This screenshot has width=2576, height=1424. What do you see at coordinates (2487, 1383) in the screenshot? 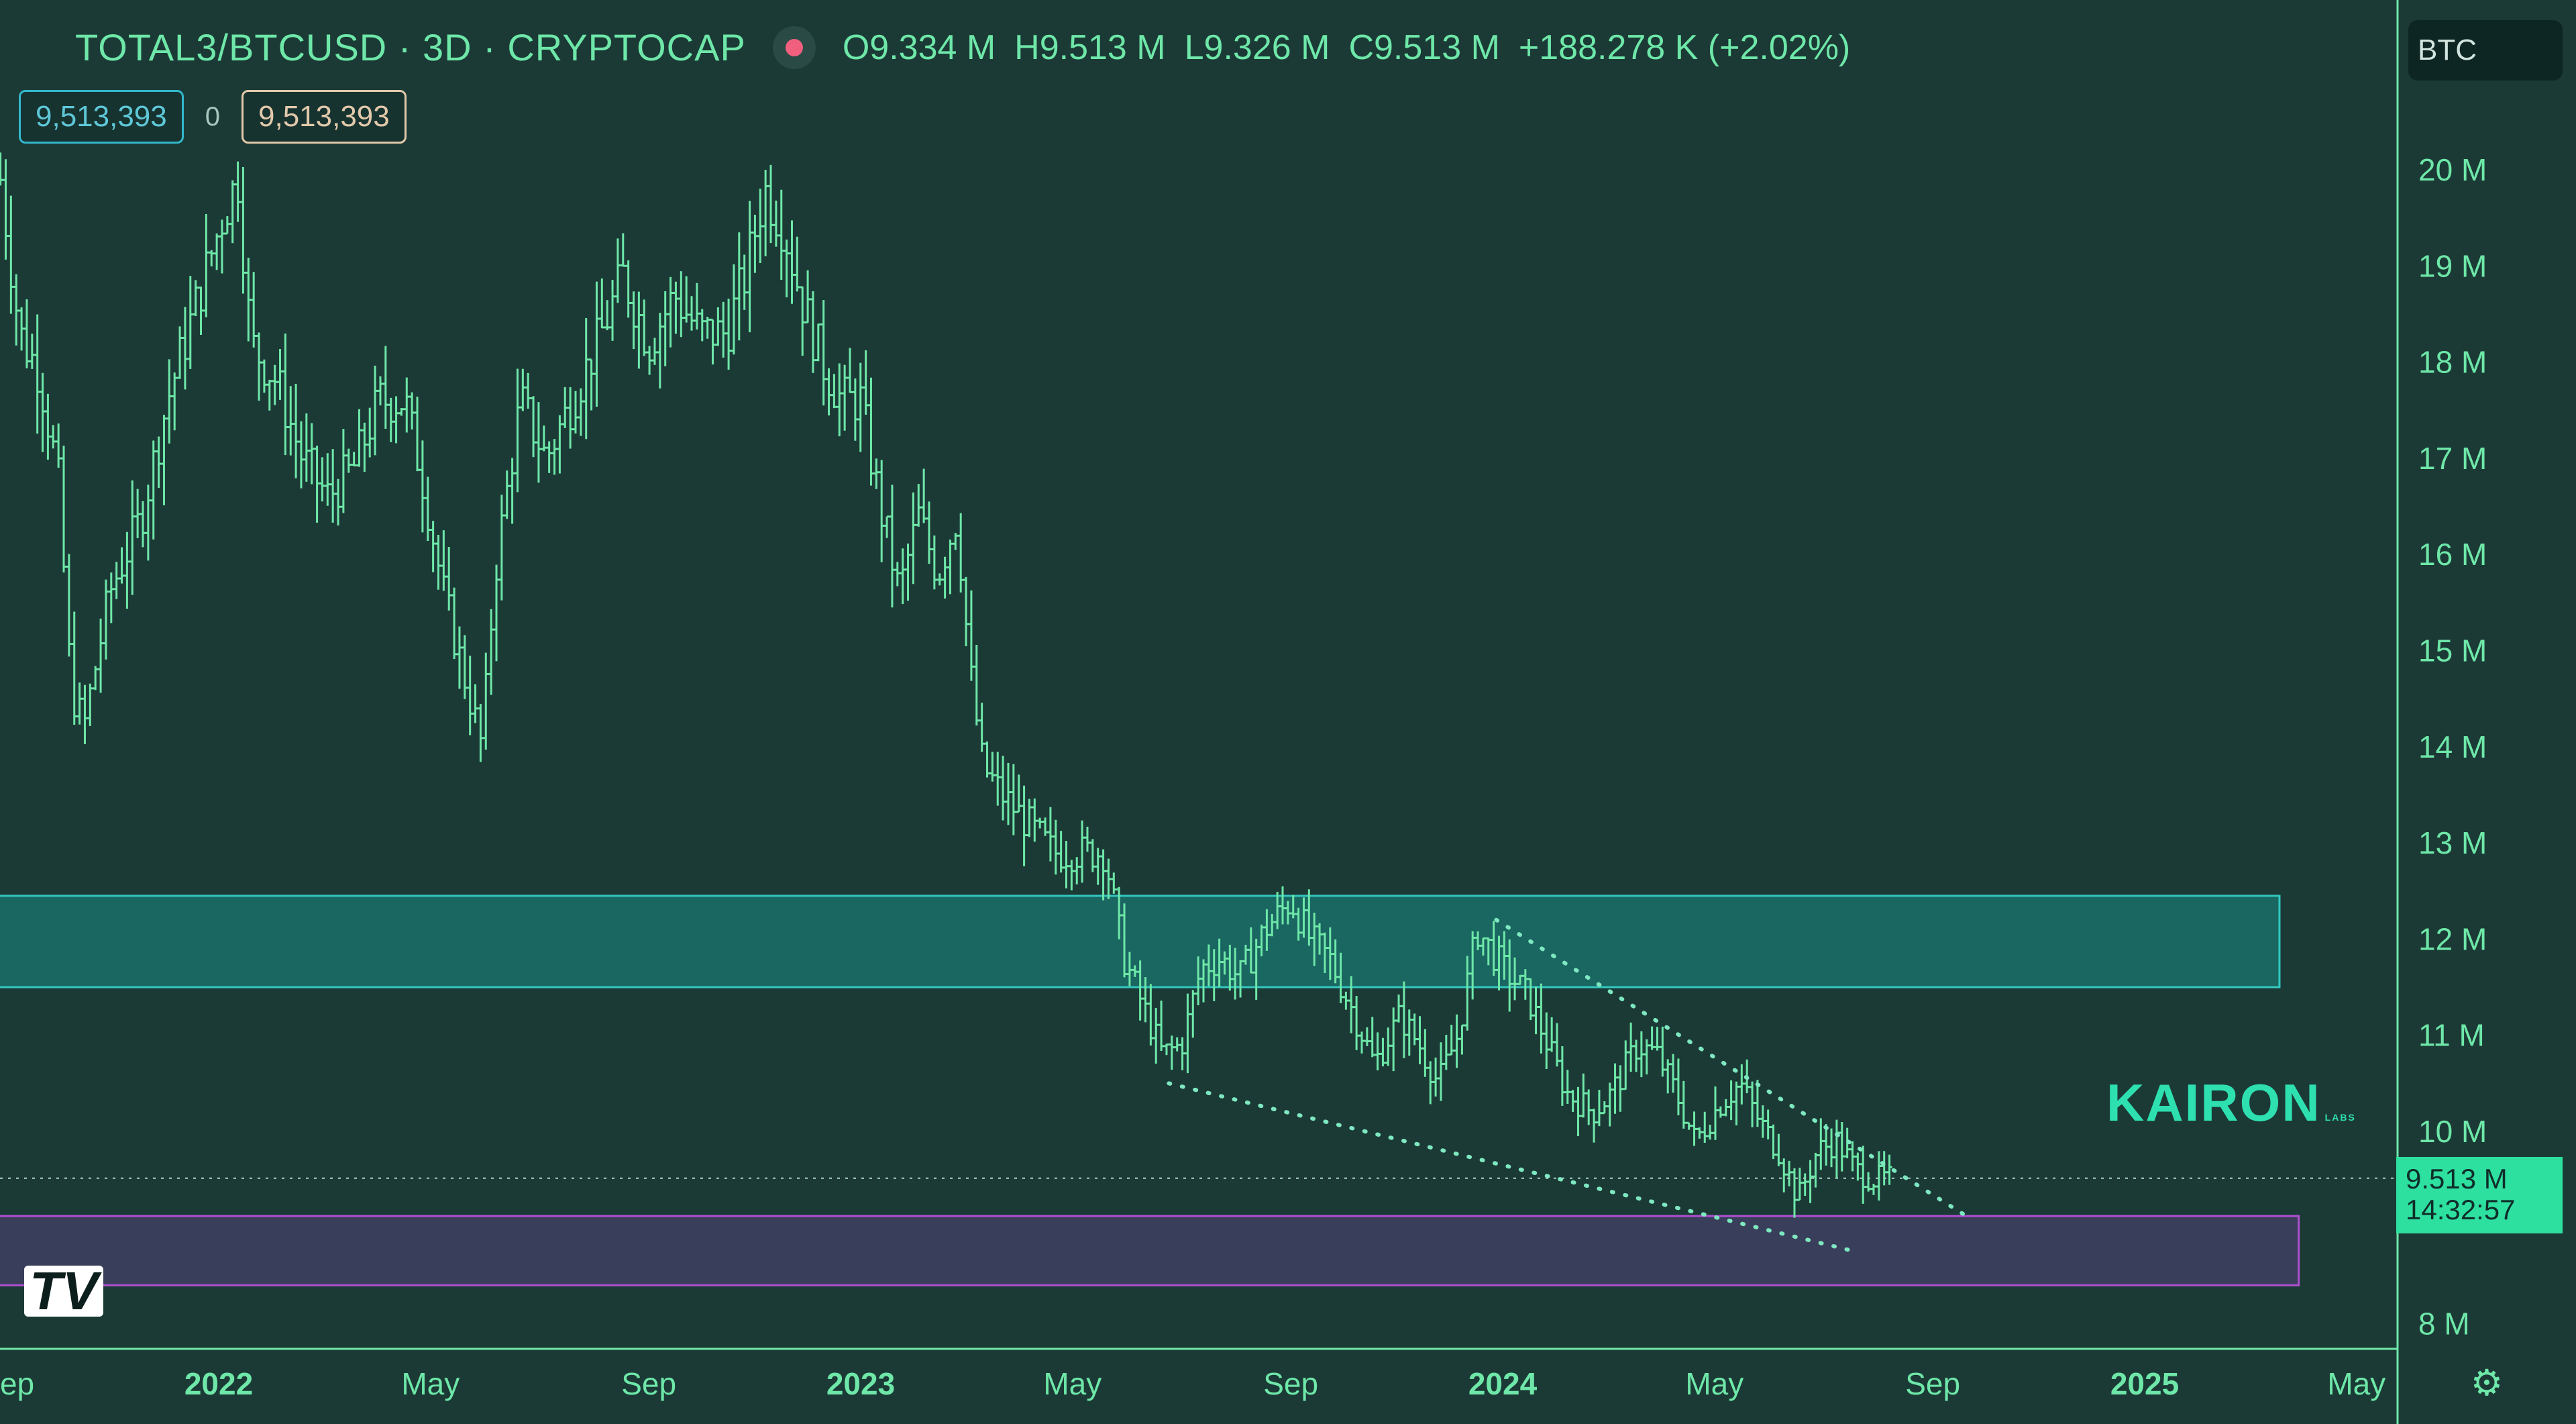
I see `settings-gear-icon: ⚙` at bounding box center [2487, 1383].